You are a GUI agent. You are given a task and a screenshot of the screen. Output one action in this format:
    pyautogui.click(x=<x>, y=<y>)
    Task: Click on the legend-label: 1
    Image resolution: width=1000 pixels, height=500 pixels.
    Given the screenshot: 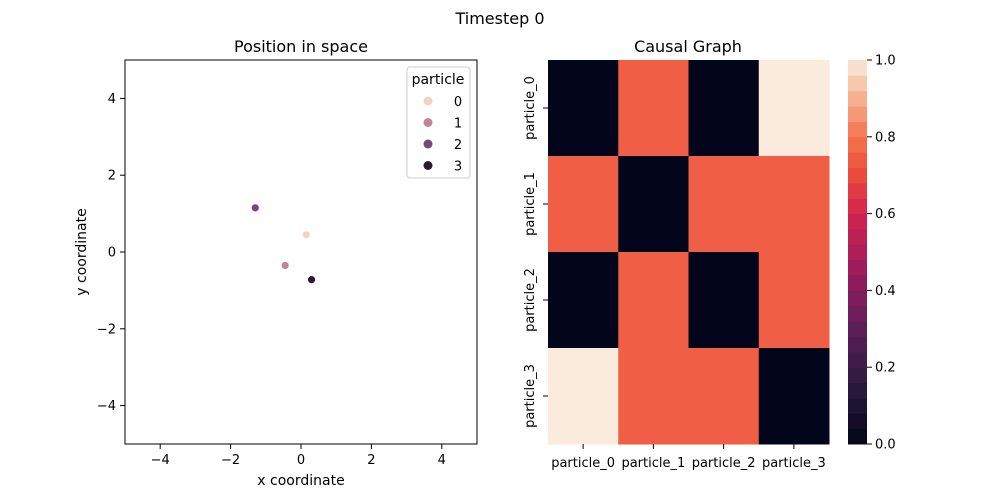 What is the action you would take?
    pyautogui.click(x=458, y=124)
    